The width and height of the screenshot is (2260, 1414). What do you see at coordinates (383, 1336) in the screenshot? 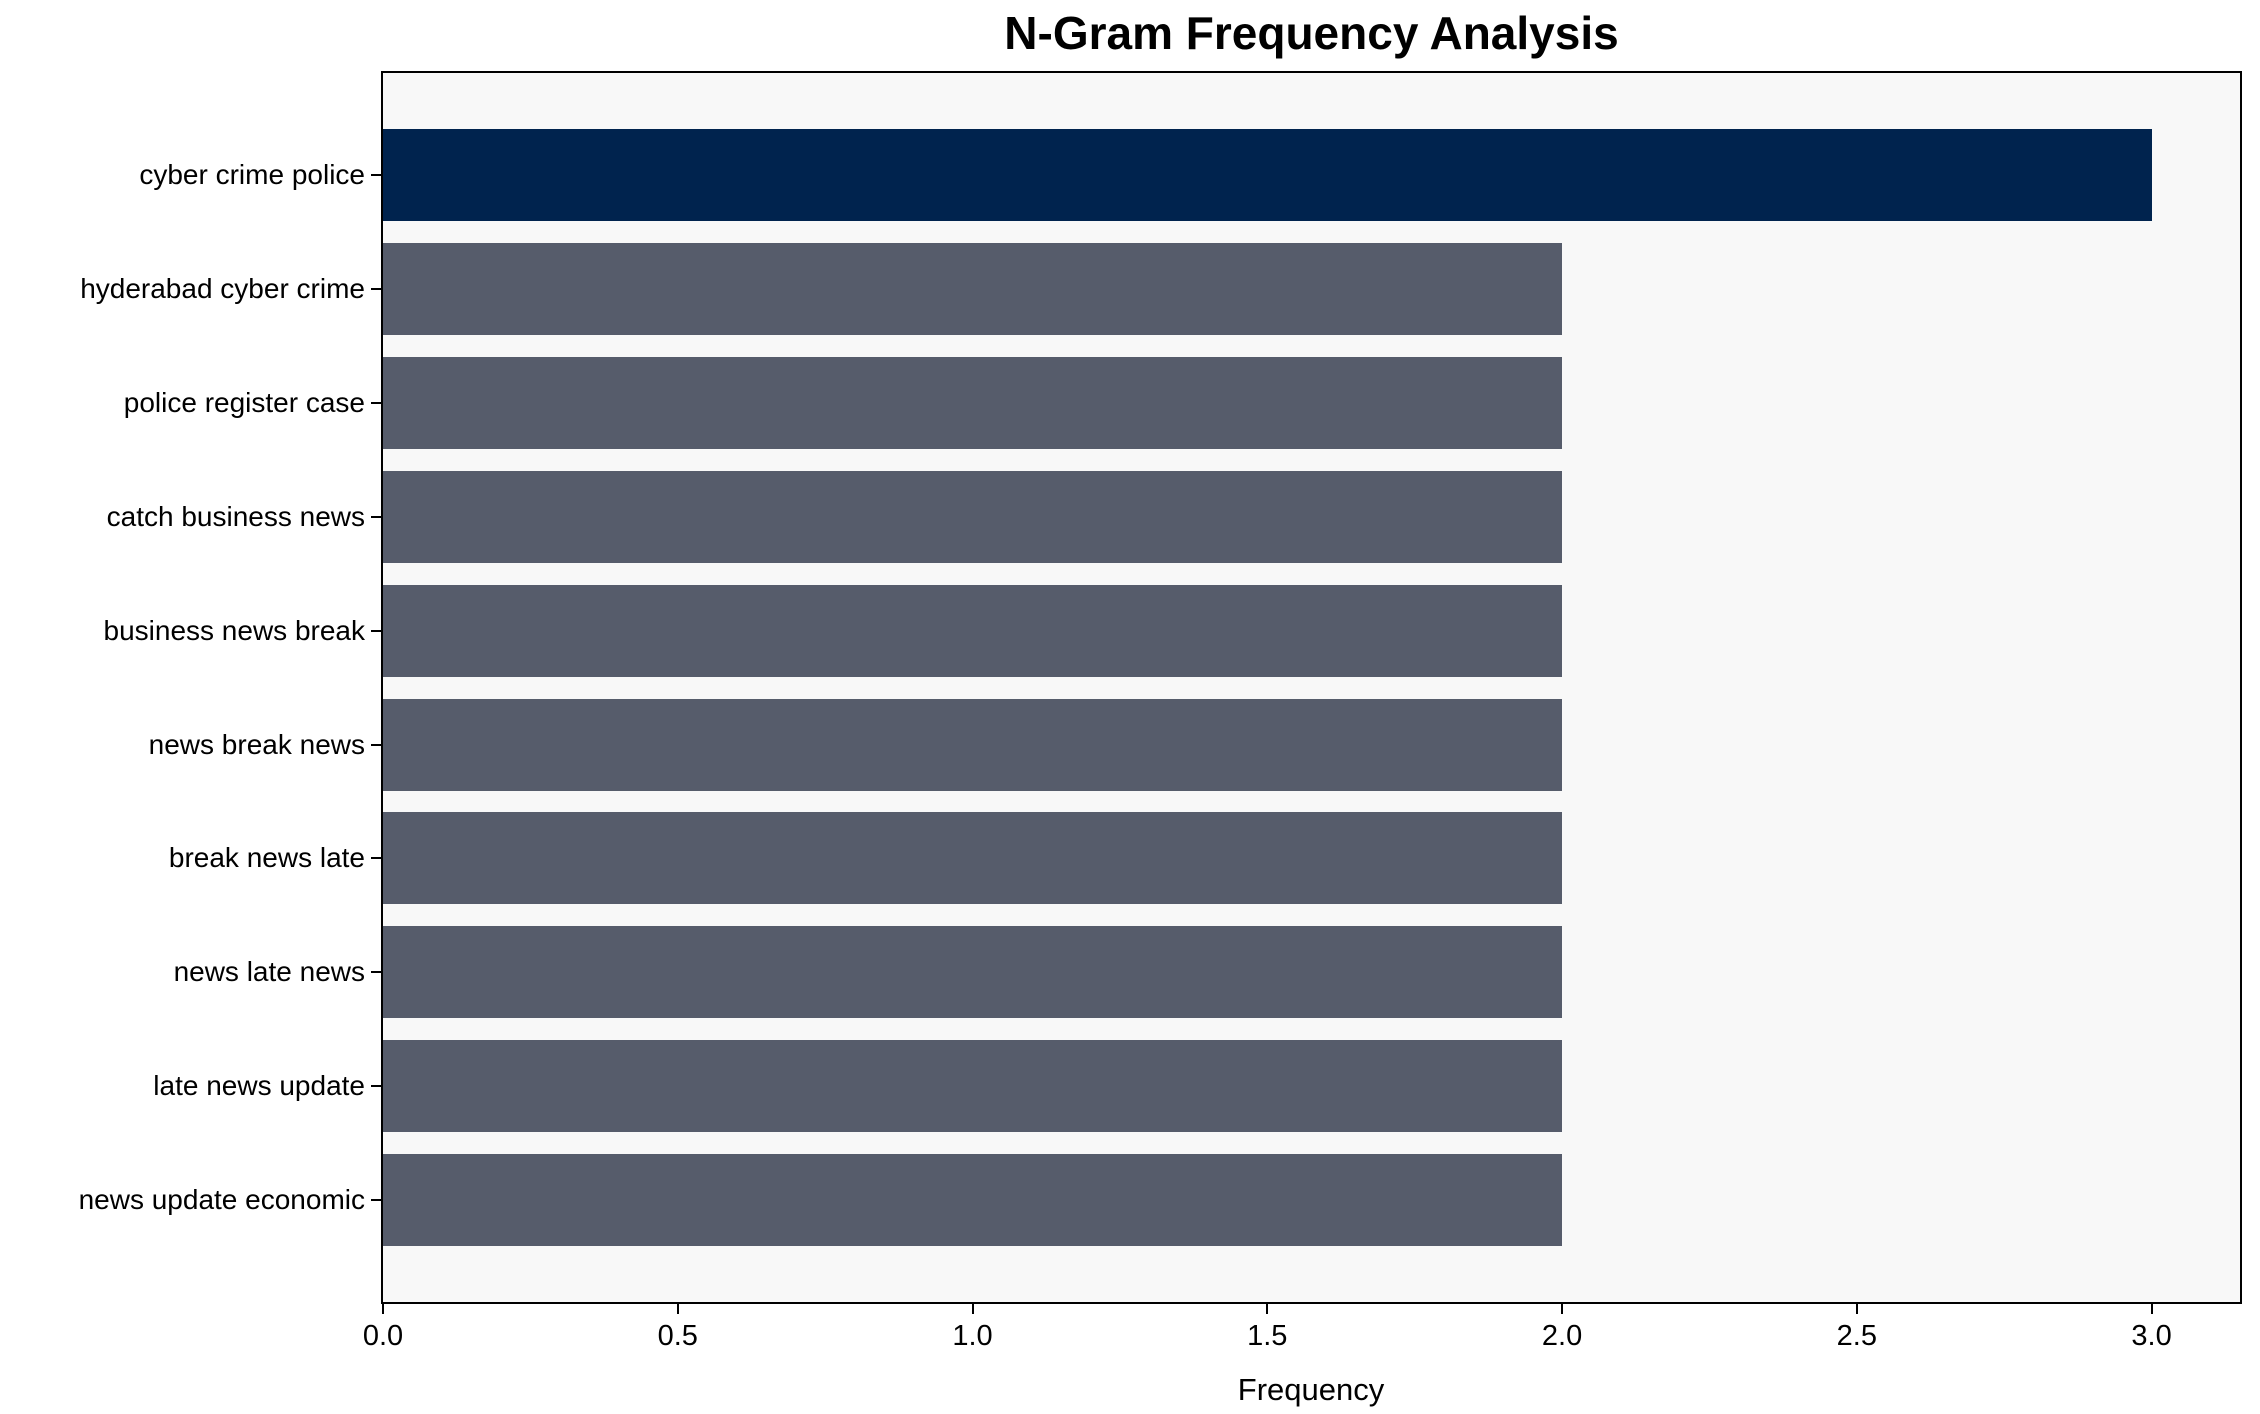
I see `x-tick-label: 0.0` at bounding box center [383, 1336].